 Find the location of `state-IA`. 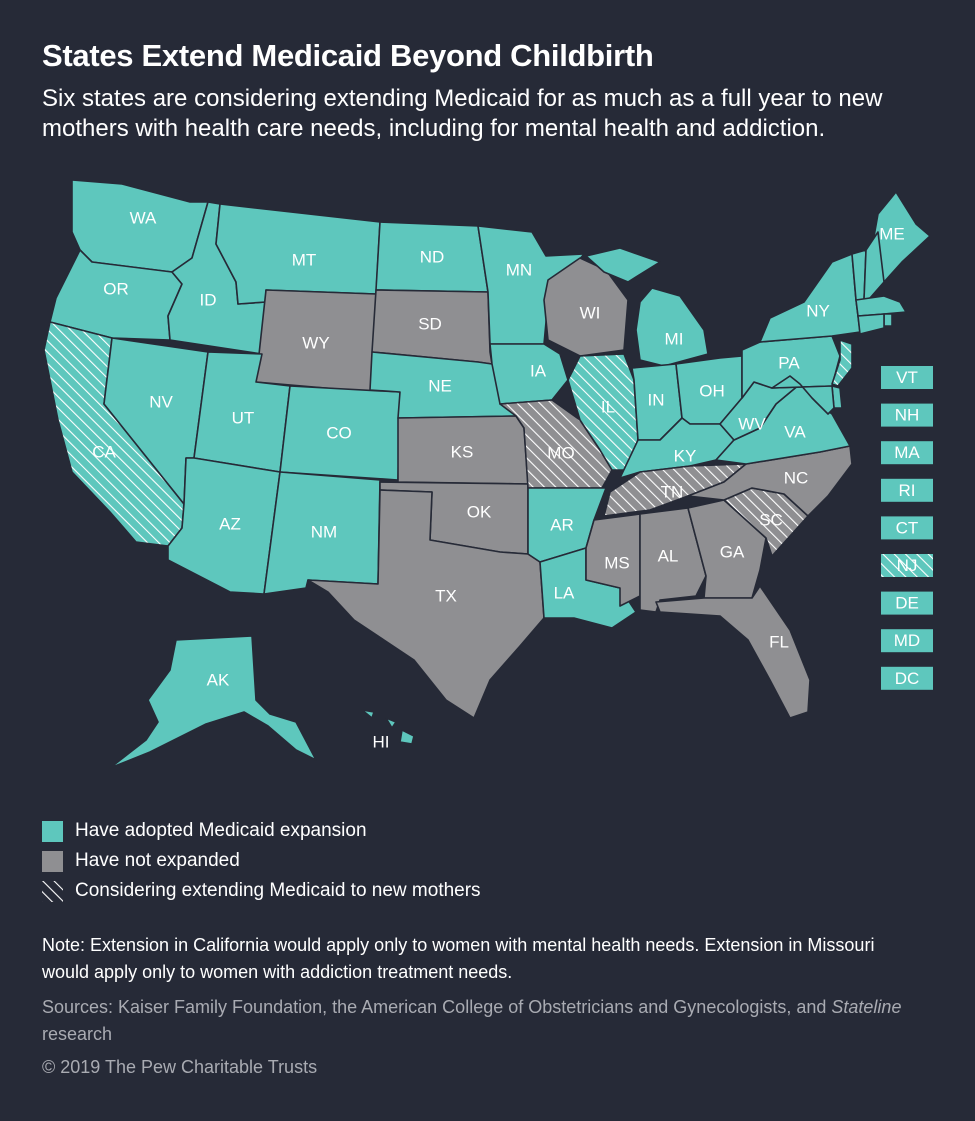

state-IA is located at coordinates (529, 374).